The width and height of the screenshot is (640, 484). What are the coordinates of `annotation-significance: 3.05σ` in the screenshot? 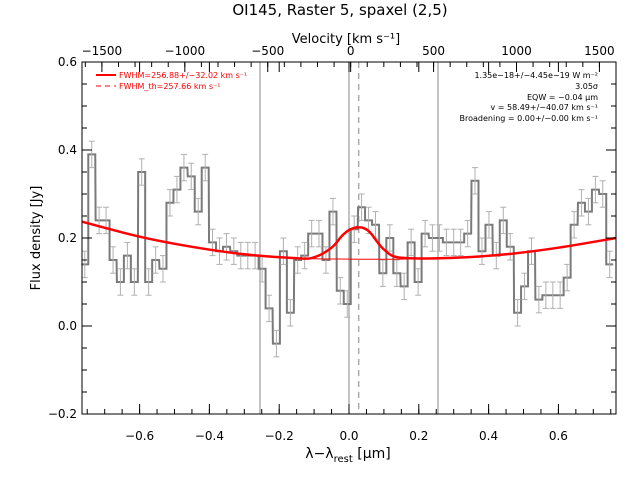 It's located at (586, 86).